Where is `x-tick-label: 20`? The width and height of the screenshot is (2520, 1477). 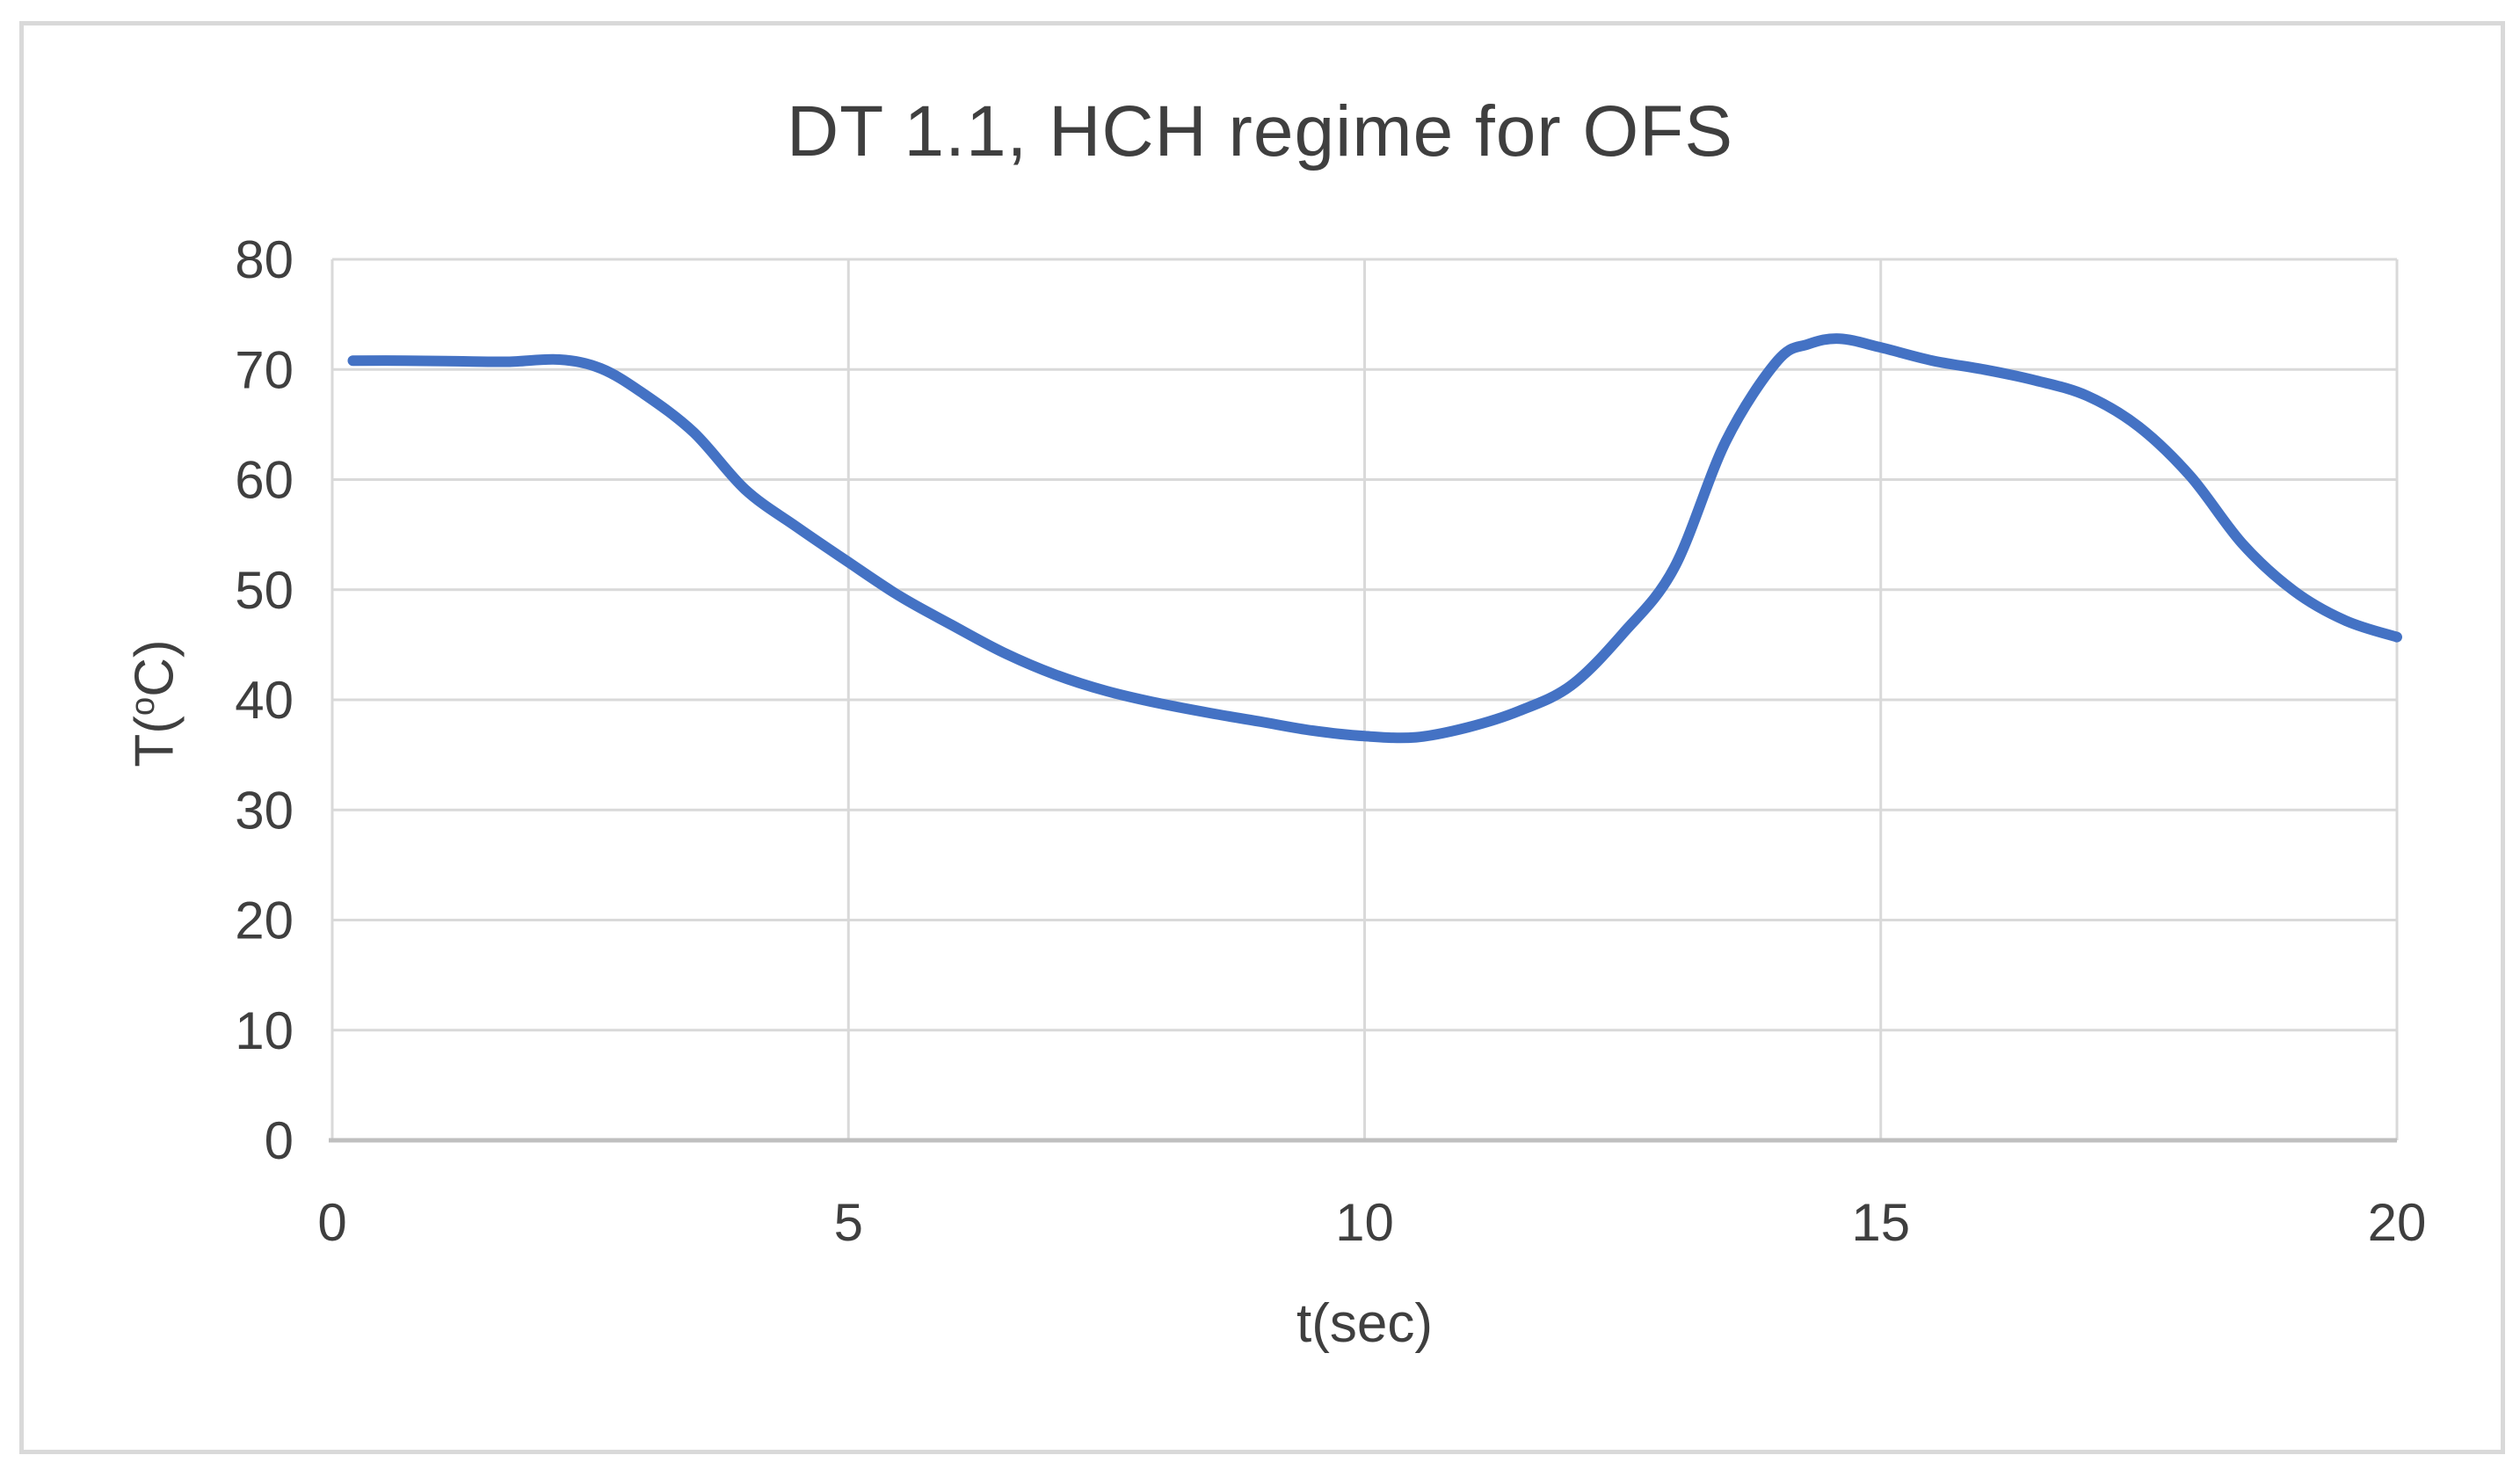
x-tick-label: 20 is located at coordinates (2397, 1222).